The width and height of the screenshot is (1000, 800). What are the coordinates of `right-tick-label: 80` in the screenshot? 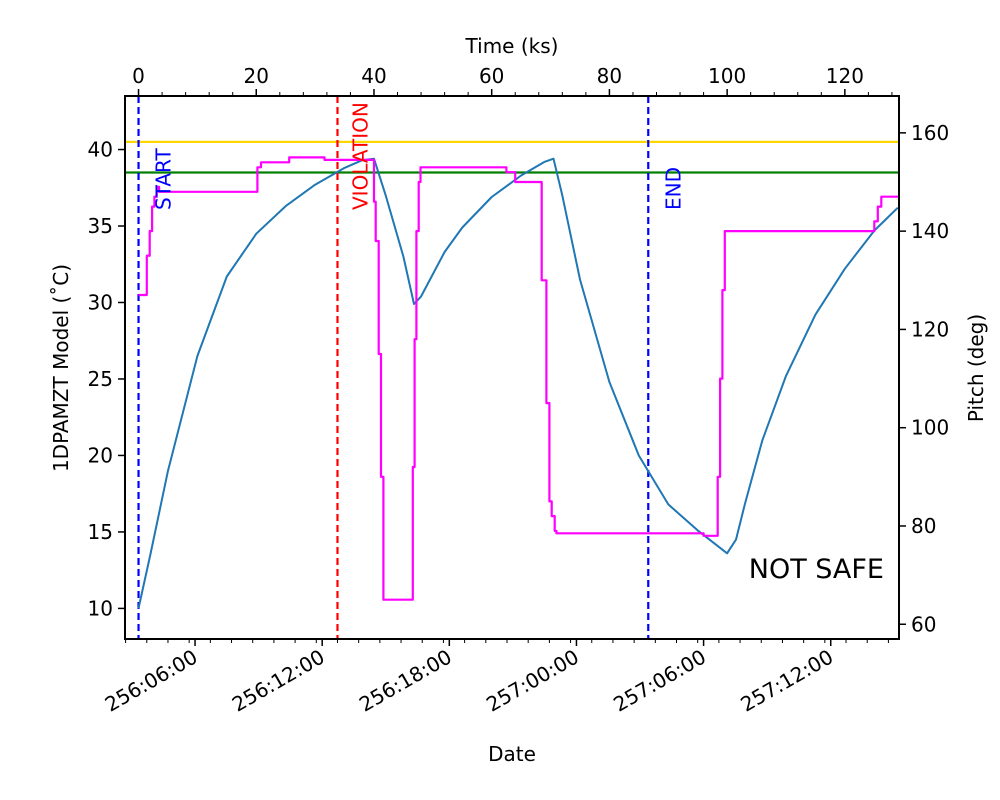 It's located at (923, 526).